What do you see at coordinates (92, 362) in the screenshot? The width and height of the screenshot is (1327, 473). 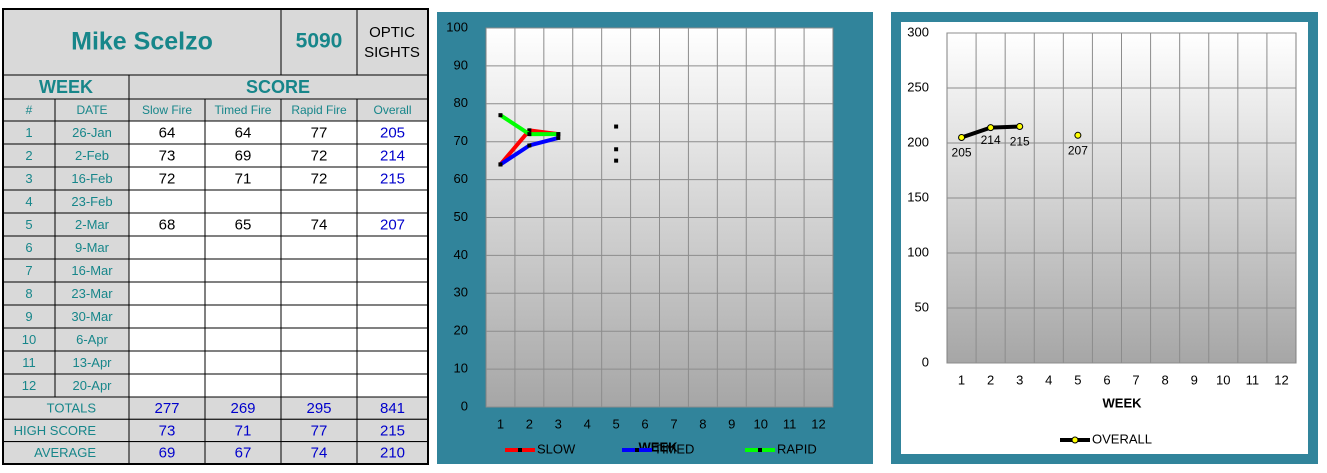 I see `row-label: 13-Apr` at bounding box center [92, 362].